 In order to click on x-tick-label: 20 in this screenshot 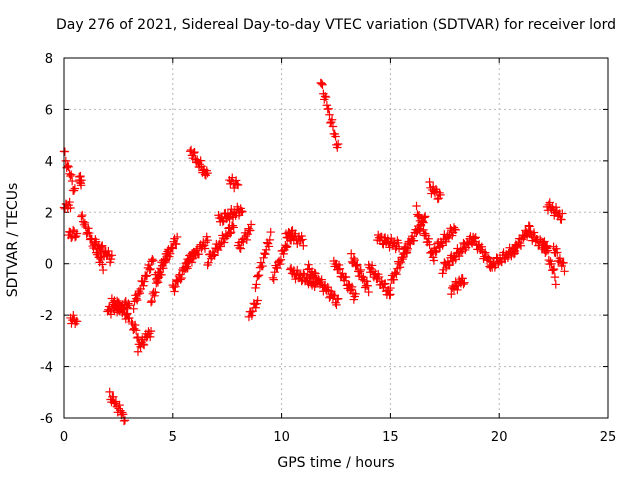, I will do `click(499, 437)`.